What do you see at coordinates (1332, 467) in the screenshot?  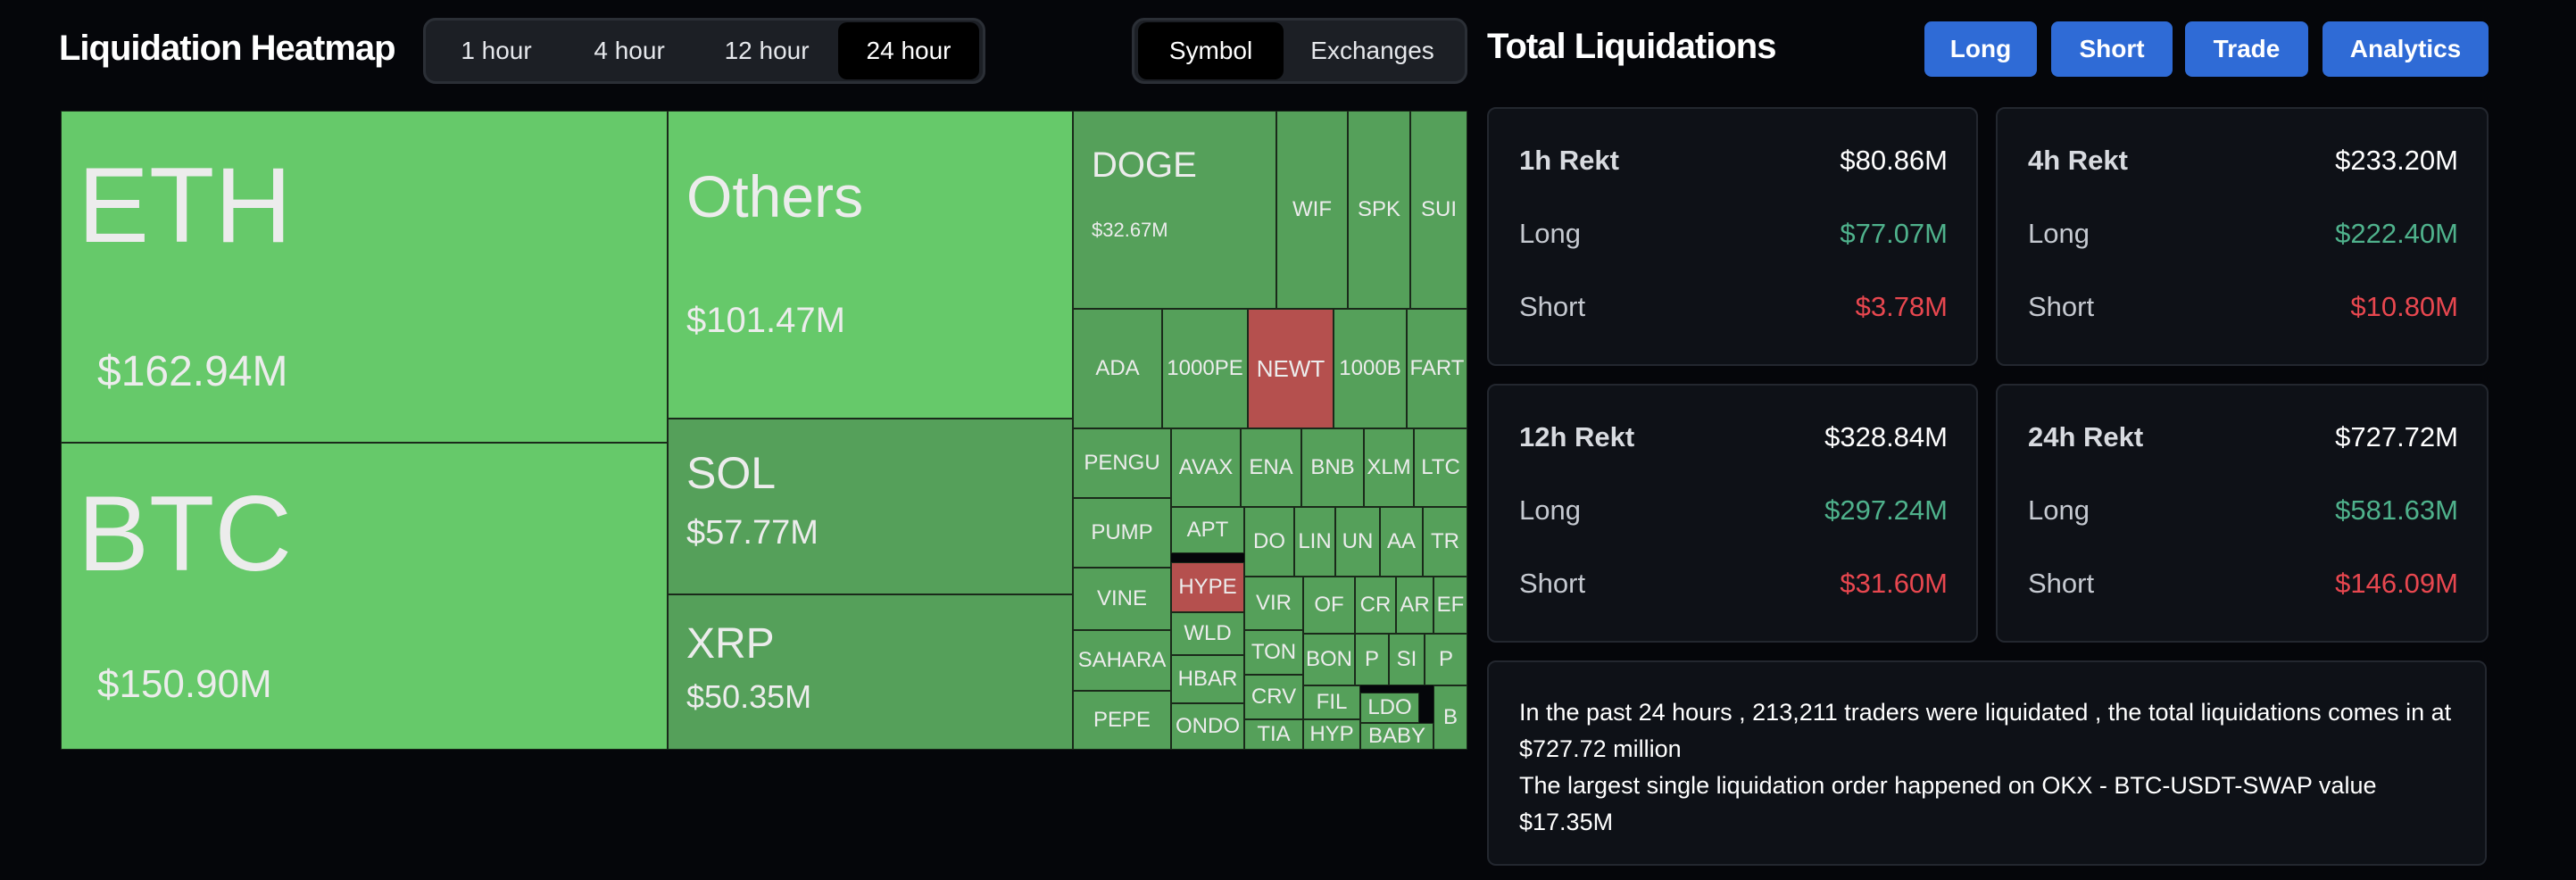 I see `treemap-cell-bnb: BNB` at bounding box center [1332, 467].